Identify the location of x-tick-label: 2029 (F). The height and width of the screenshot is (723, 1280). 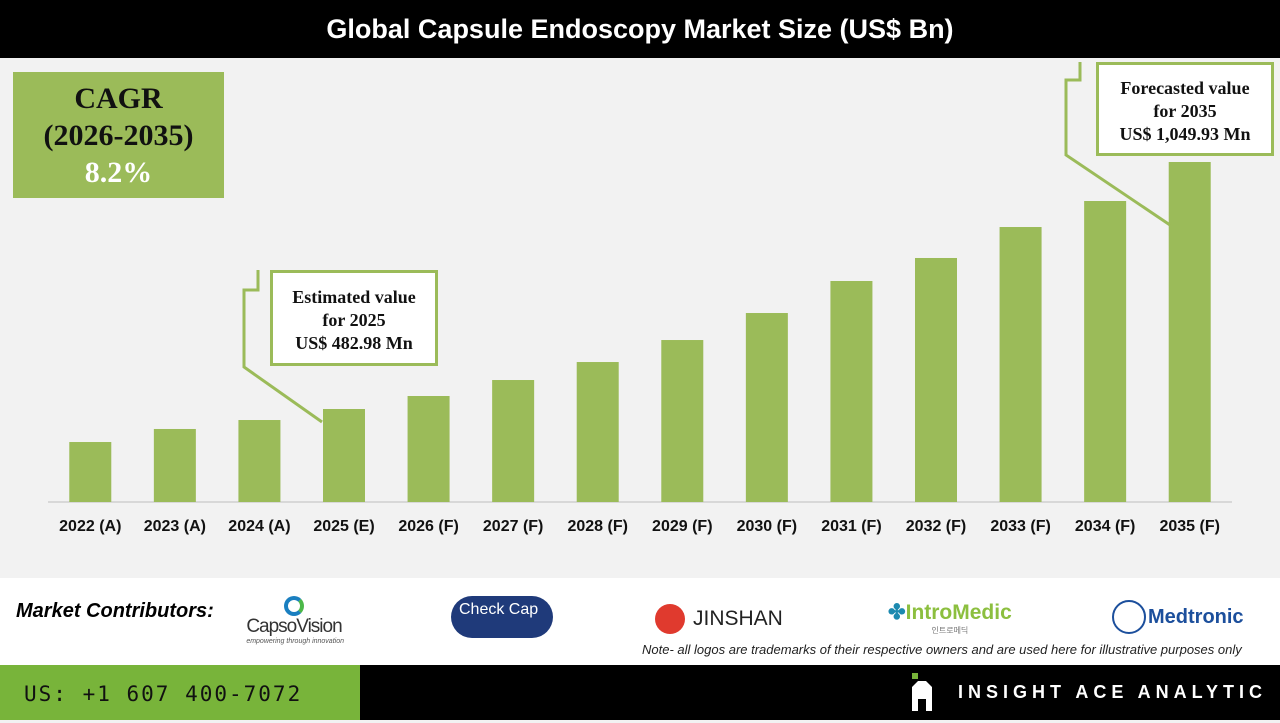
(682, 526).